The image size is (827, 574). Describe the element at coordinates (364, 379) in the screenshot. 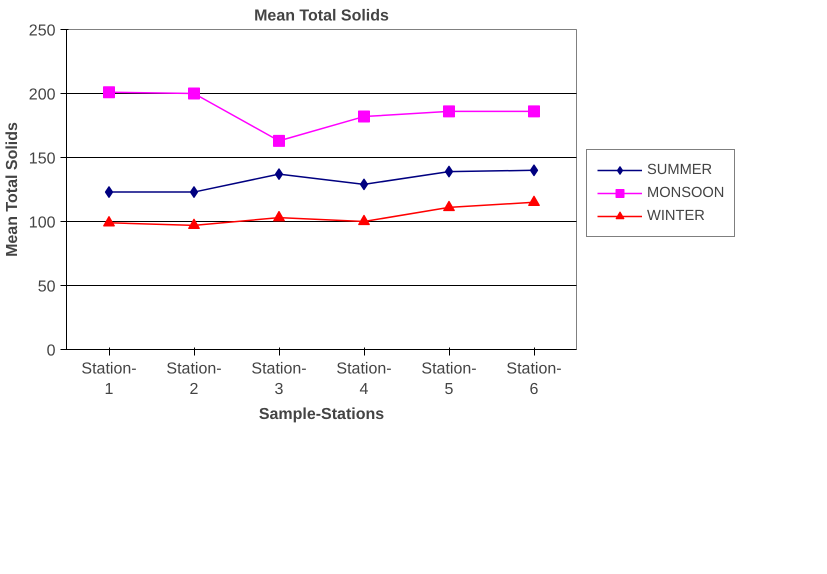

I see `x-tick-label: Station- 4` at that location.